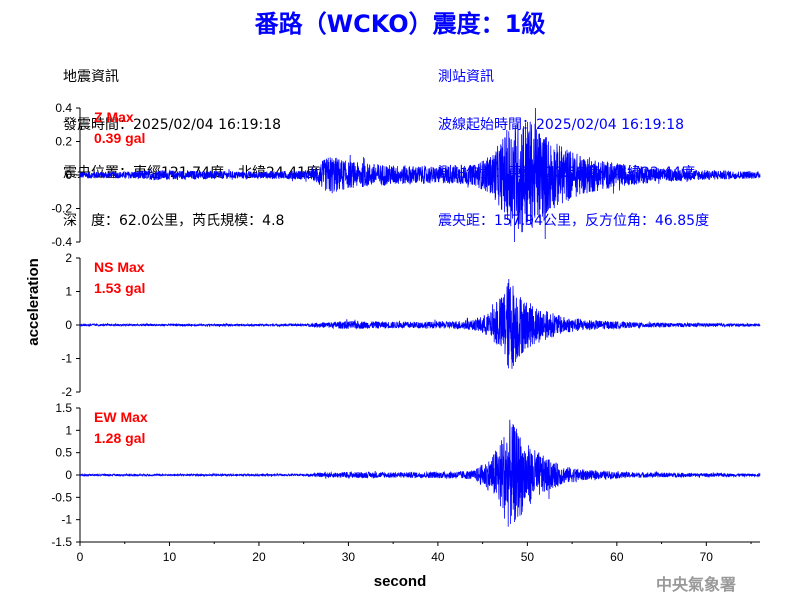 The width and height of the screenshot is (800, 600). What do you see at coordinates (119, 288) in the screenshot?
I see `max-value-NS: 1.53 gal` at bounding box center [119, 288].